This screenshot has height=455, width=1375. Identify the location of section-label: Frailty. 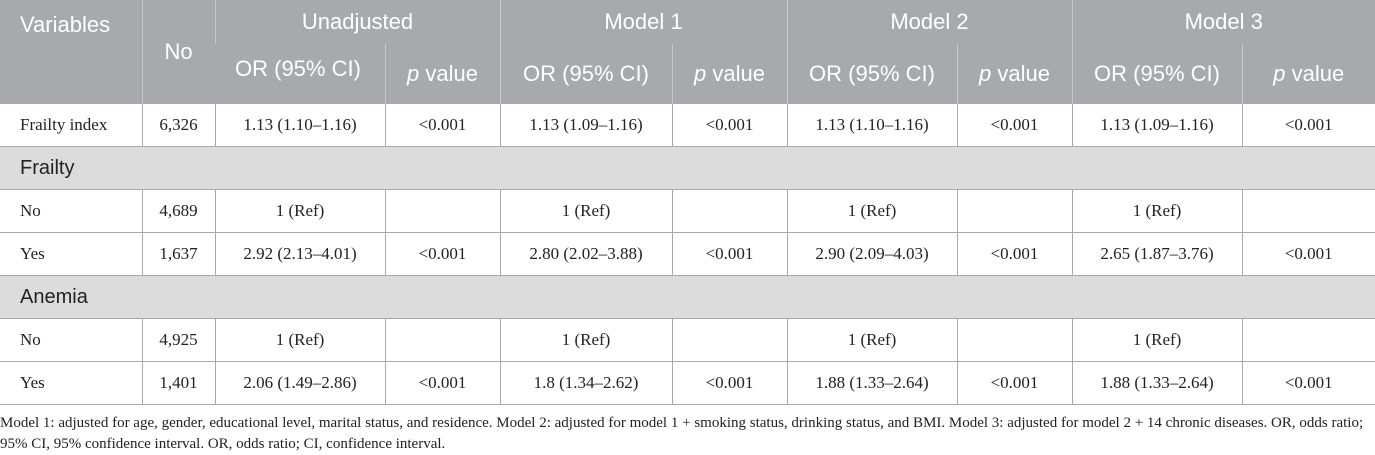
(687, 168).